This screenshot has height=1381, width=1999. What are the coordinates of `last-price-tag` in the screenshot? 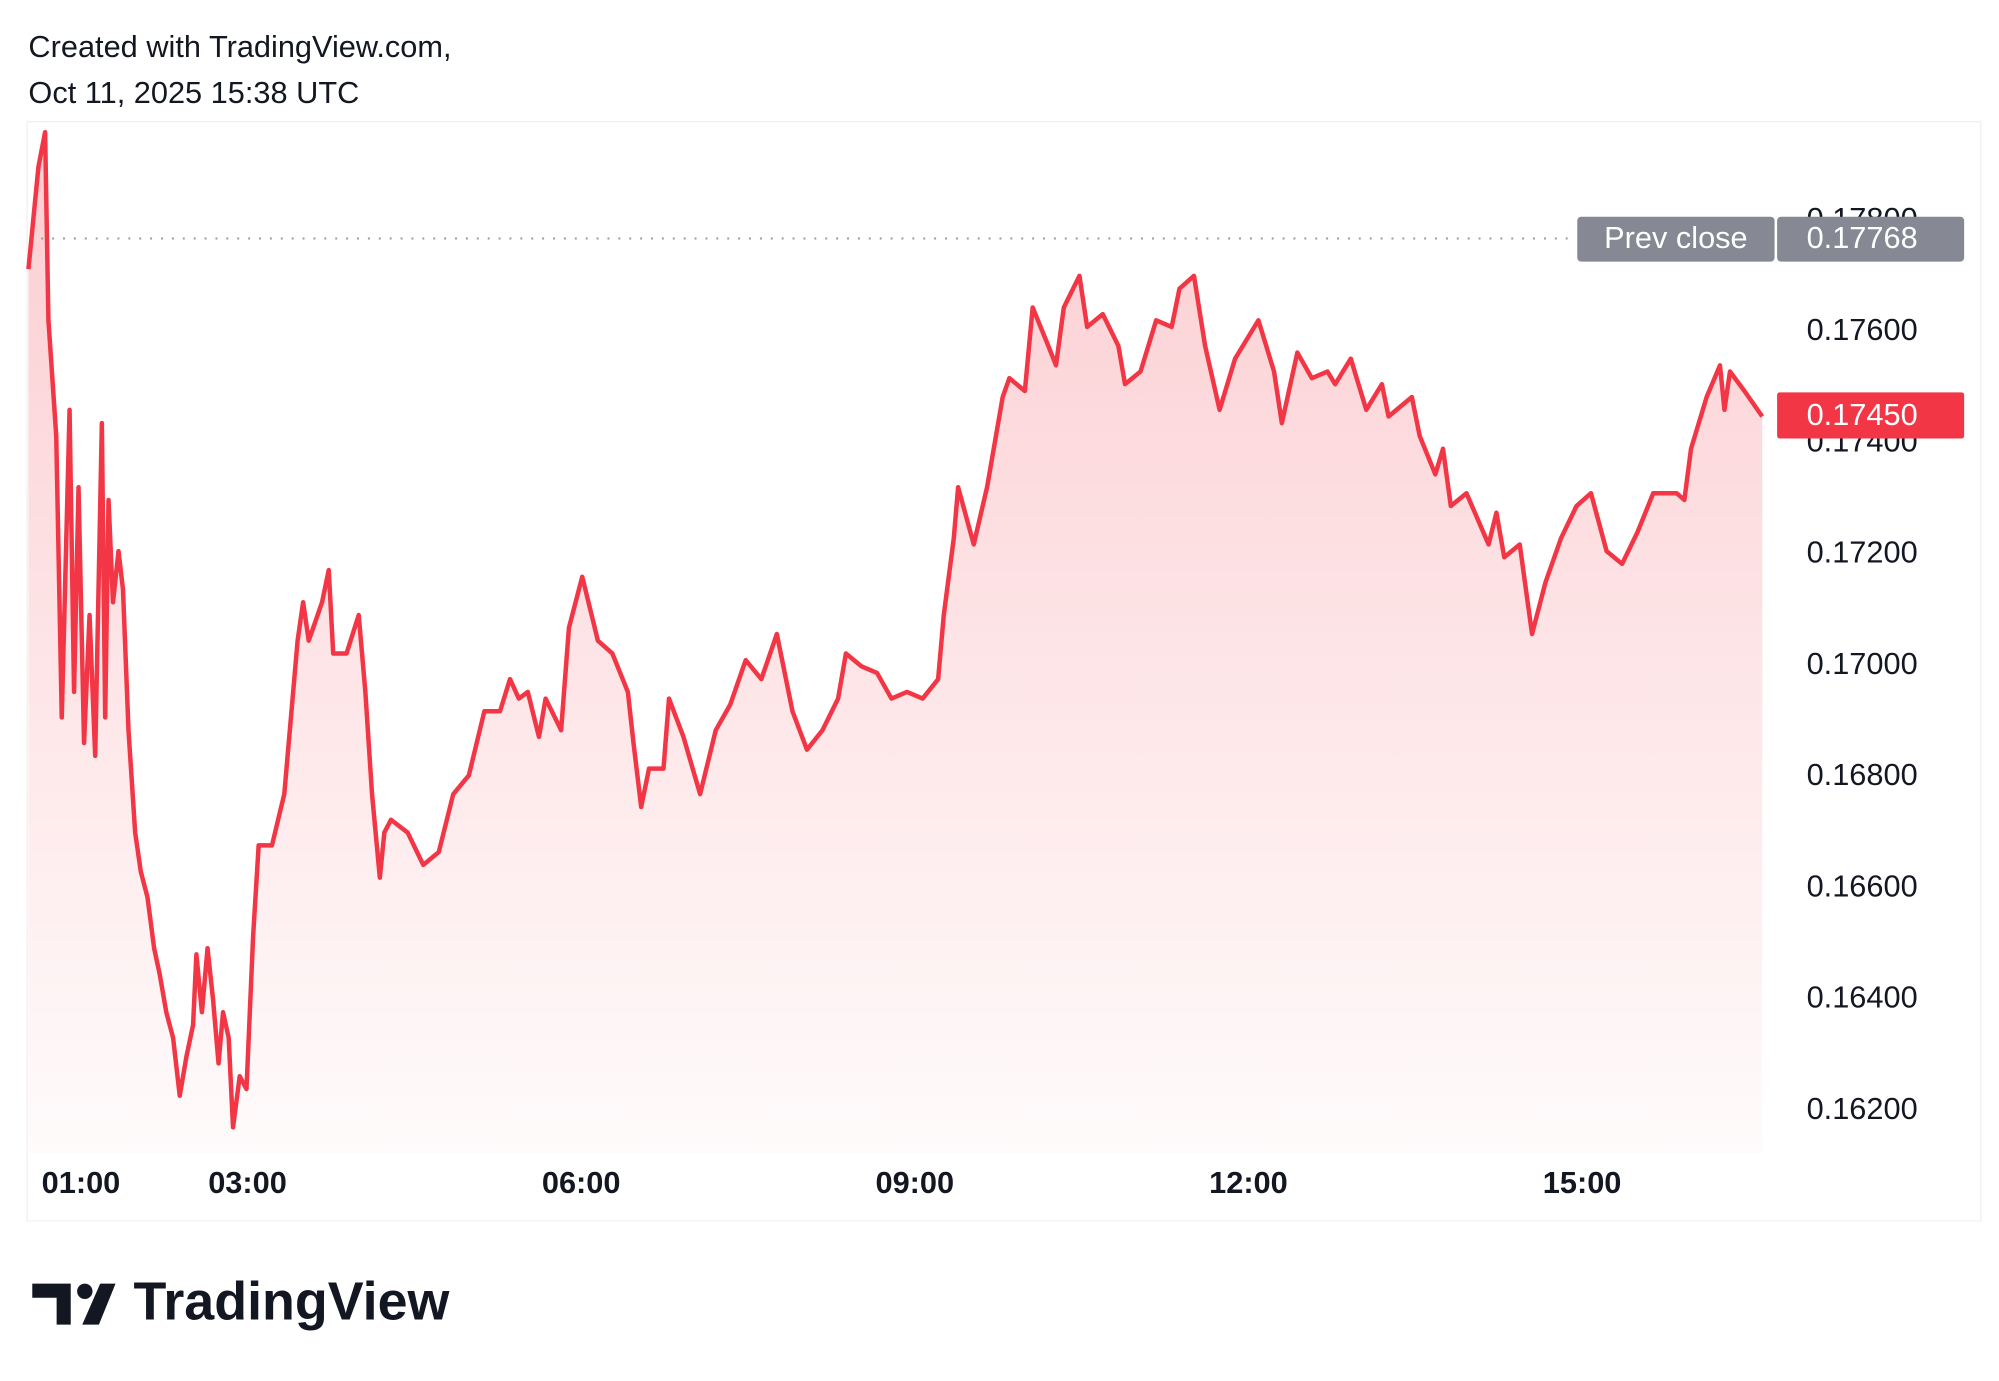 It's located at (1871, 415).